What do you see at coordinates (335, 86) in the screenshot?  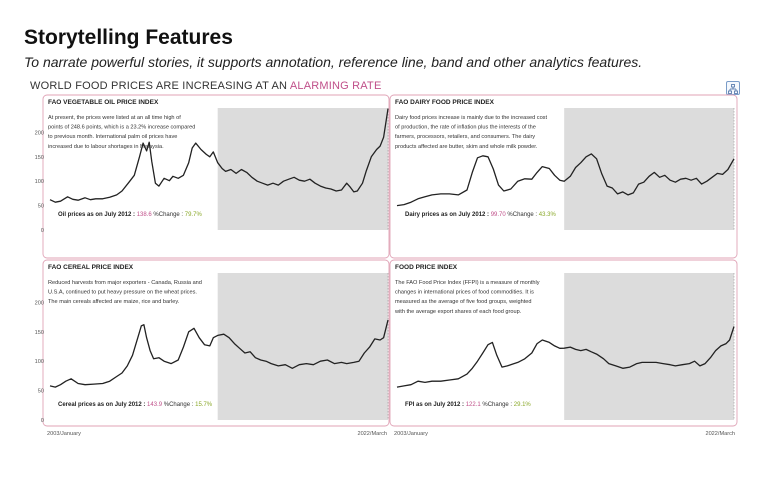 I see `dashboard-title-accent: ALARMING RATE` at bounding box center [335, 86].